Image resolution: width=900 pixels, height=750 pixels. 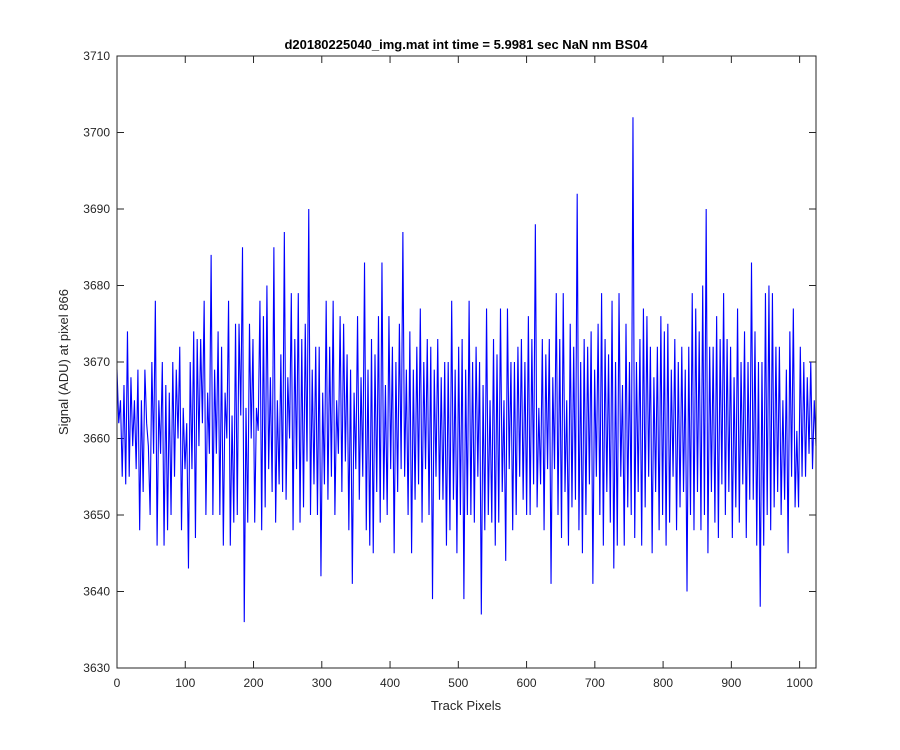 I want to click on x-tick-label: 1000, so click(x=799, y=683).